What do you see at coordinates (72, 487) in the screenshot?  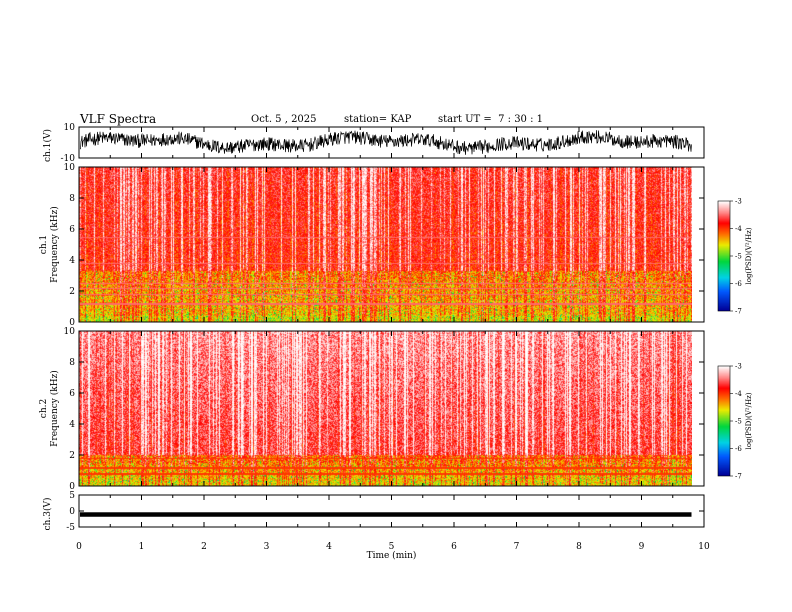 I see `ch2-freq-tick-label: 0` at bounding box center [72, 487].